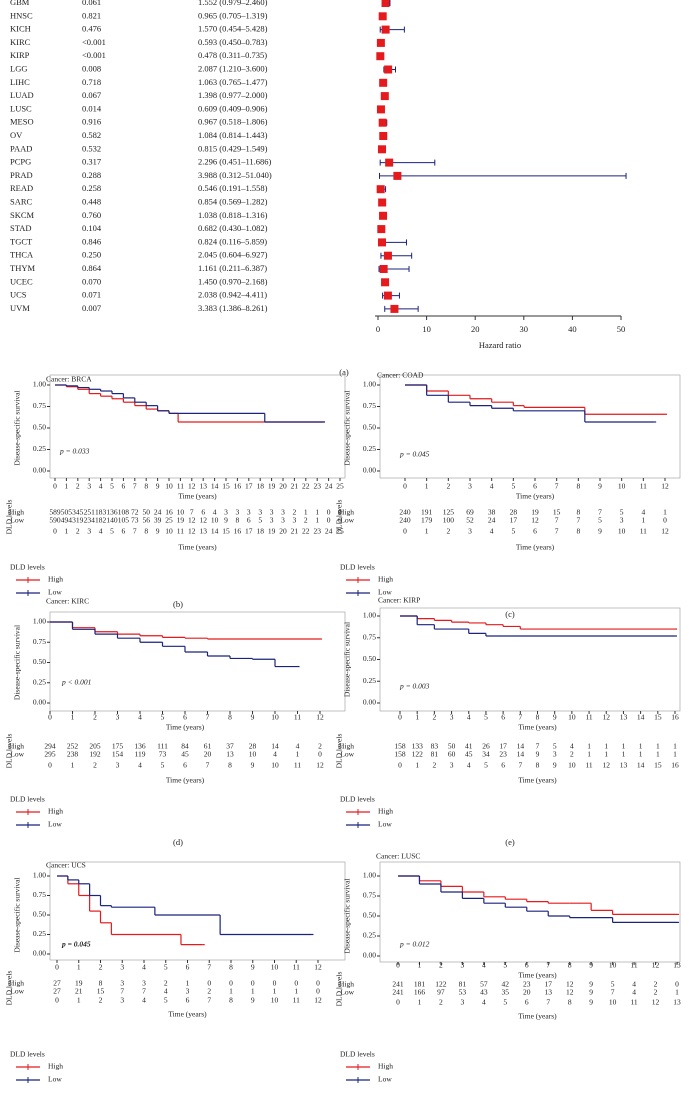 The width and height of the screenshot is (689, 1111). What do you see at coordinates (124, 520) in the screenshot?
I see `risk-count: 105` at bounding box center [124, 520].